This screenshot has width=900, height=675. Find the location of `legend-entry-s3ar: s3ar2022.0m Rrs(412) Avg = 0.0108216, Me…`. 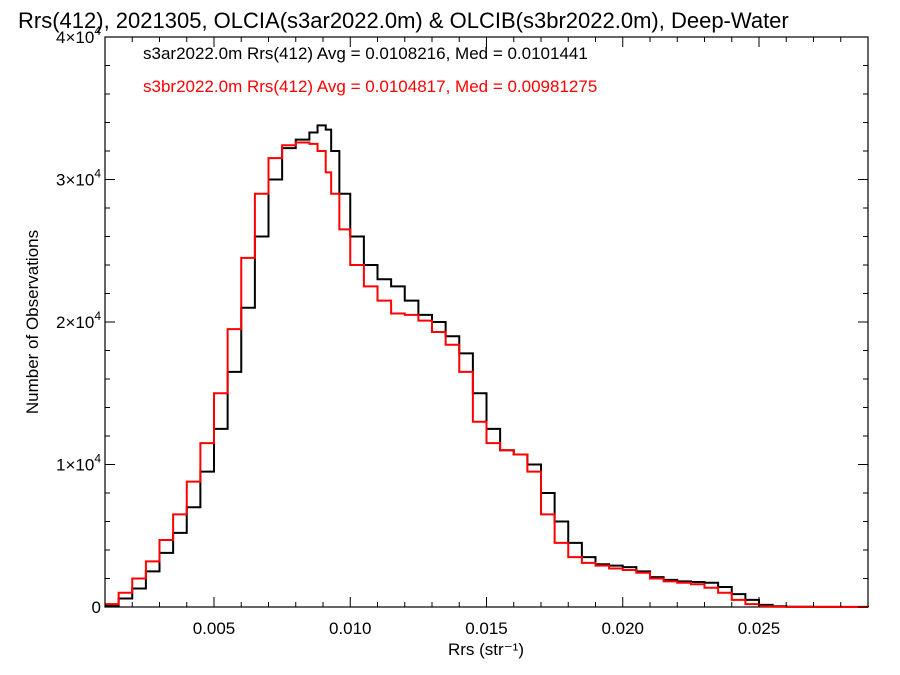

legend-entry-s3ar: s3ar2022.0m Rrs(412) Avg = 0.0108216, Me… is located at coordinates (365, 53).